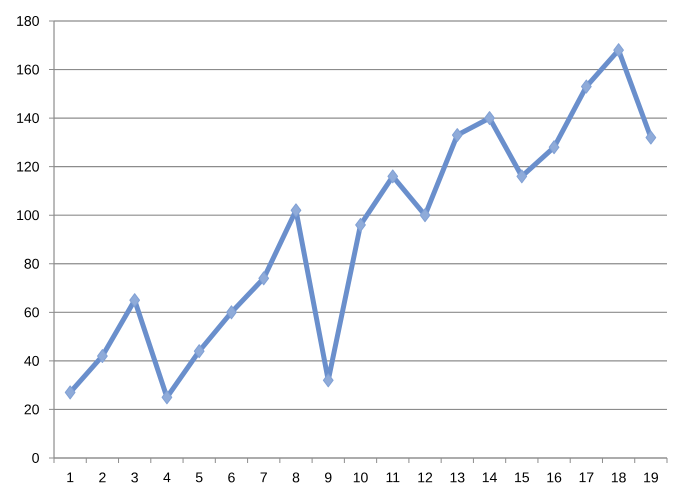 The image size is (690, 500). Describe the element at coordinates (651, 477) in the screenshot. I see `x-tick-label: 19` at that location.